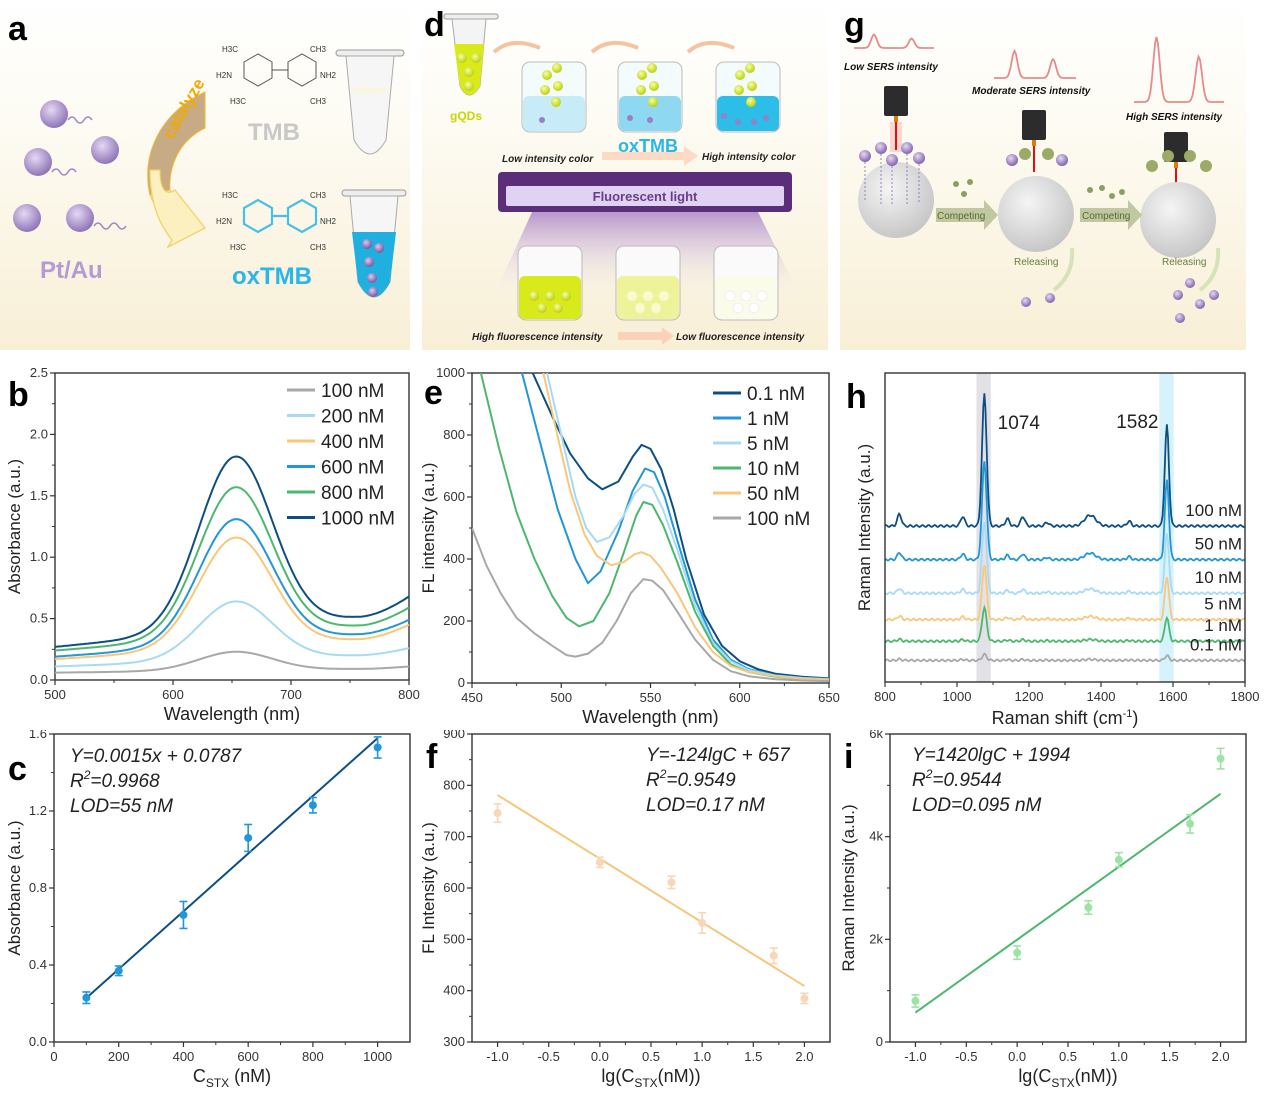 The image size is (1268, 1104). What do you see at coordinates (224, 221) in the screenshot?
I see `oxtmb-group-label: H2N` at bounding box center [224, 221].